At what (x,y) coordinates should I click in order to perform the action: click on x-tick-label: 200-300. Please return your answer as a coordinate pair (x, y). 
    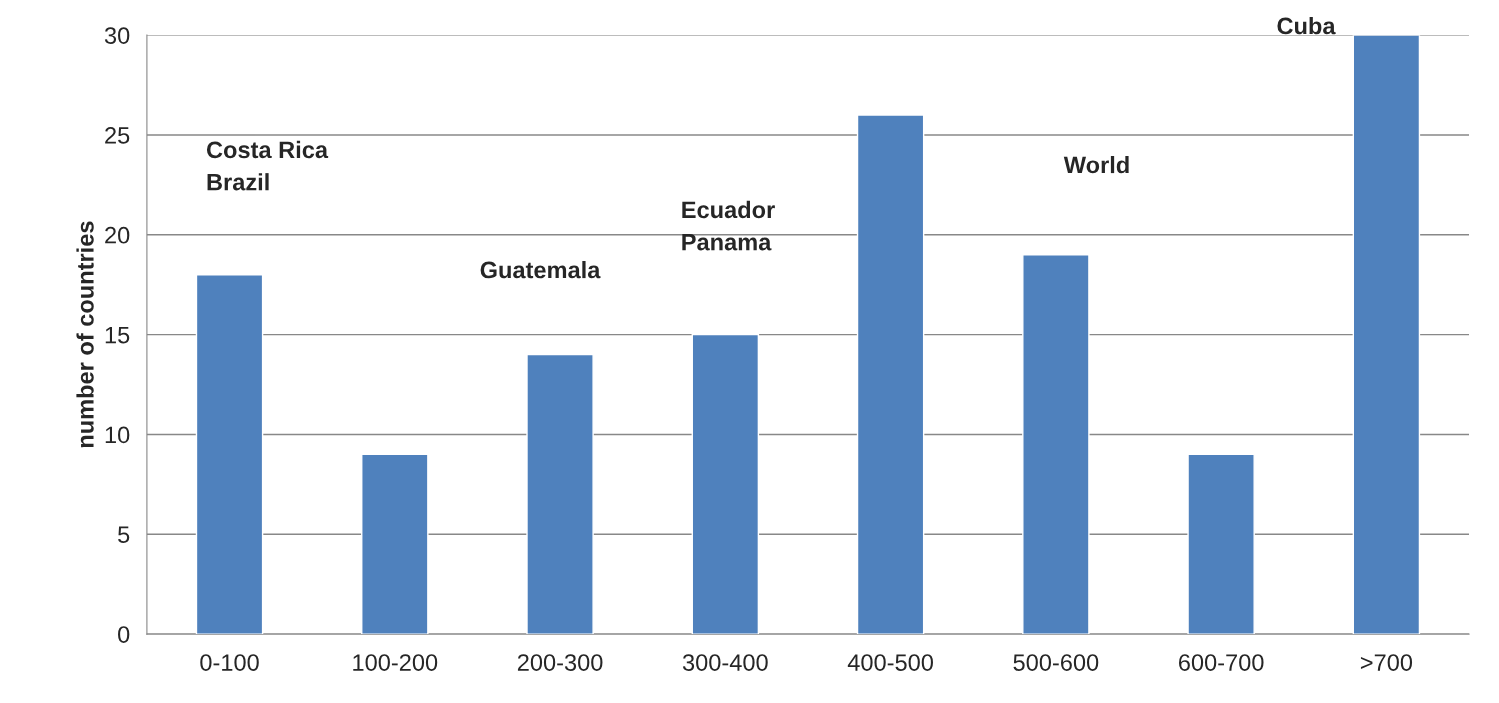
    Looking at the image, I should click on (560, 662).